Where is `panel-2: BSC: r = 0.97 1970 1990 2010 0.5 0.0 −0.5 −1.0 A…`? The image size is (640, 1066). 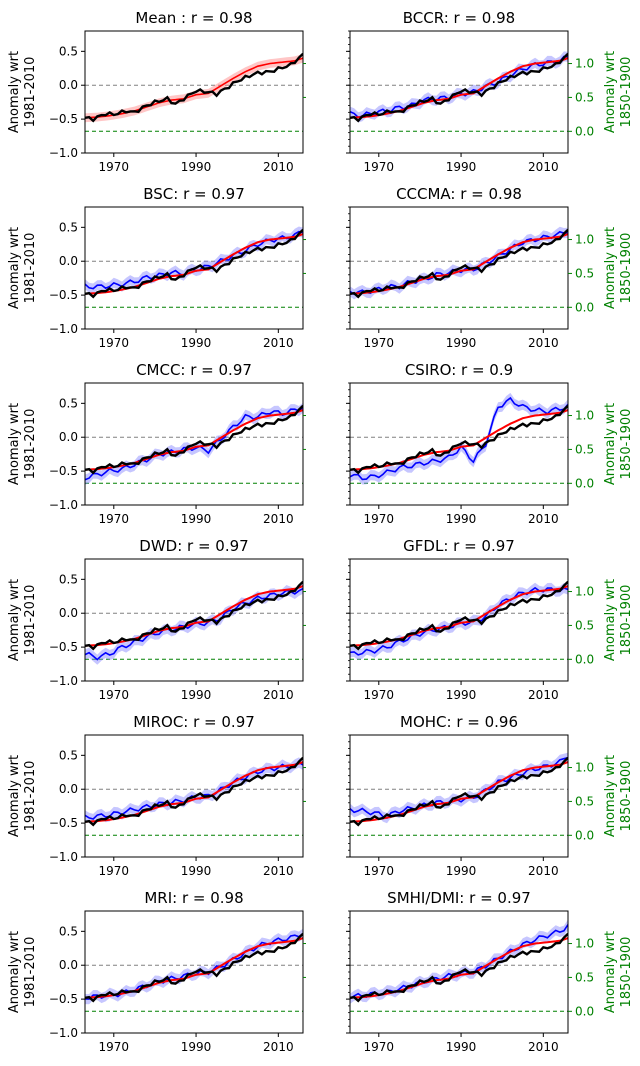
panel-2: BSC: r = 0.97 1970 1990 2010 0.5 0.0 −0.5 −1.0 A… is located at coordinates (156, 267).